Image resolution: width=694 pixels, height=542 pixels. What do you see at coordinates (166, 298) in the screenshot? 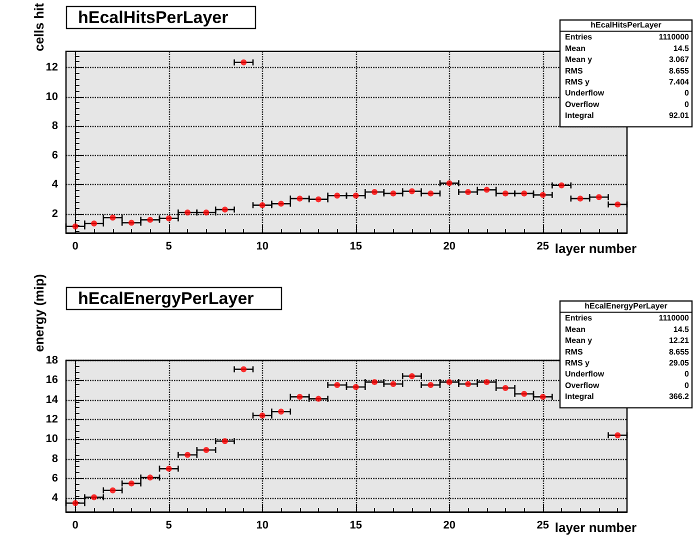
I see `chart-title: hEcalEnergyPerLayer` at bounding box center [166, 298].